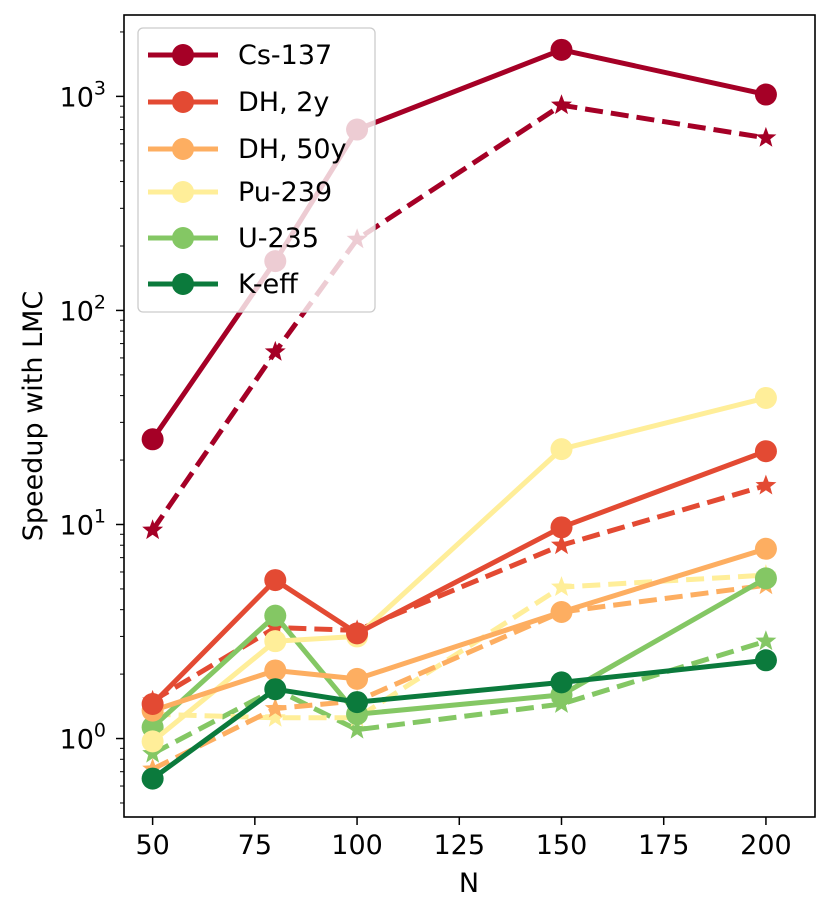 The height and width of the screenshot is (914, 830). I want to click on legend-items, so click(183, 169).